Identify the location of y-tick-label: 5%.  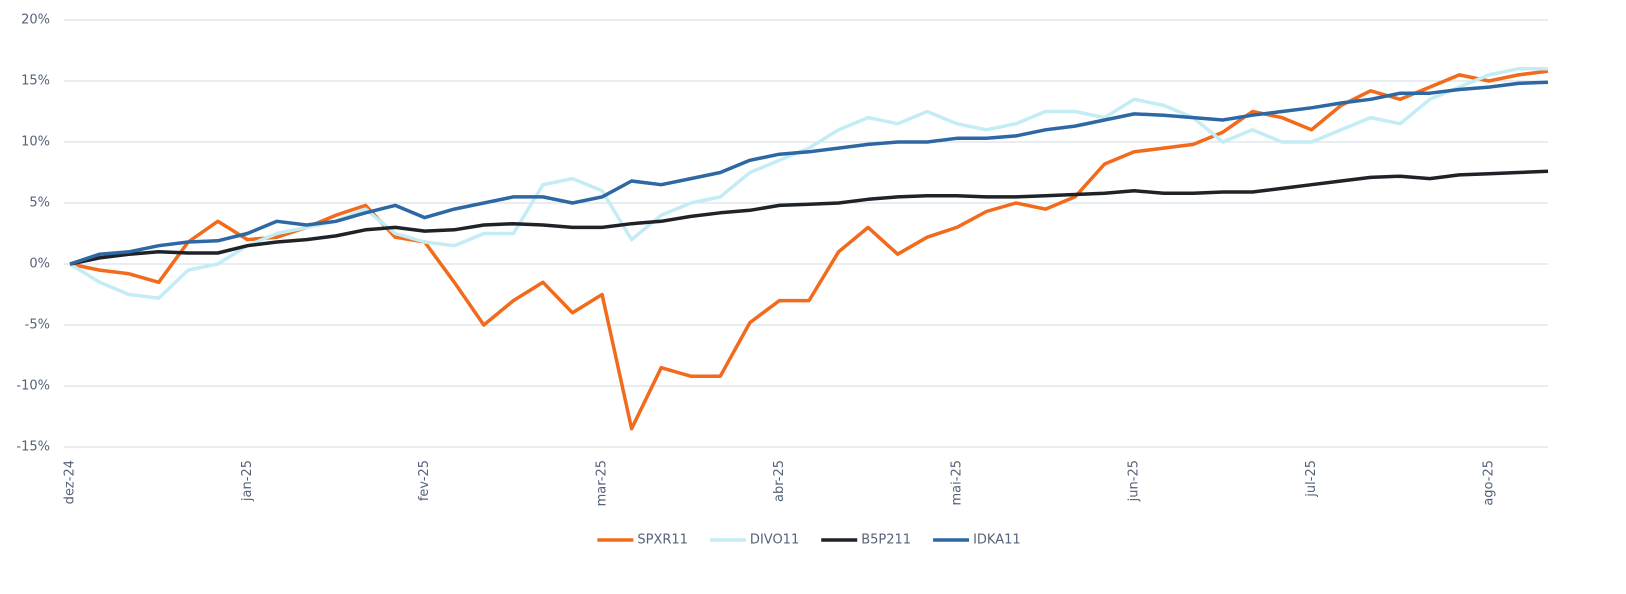
(39, 203).